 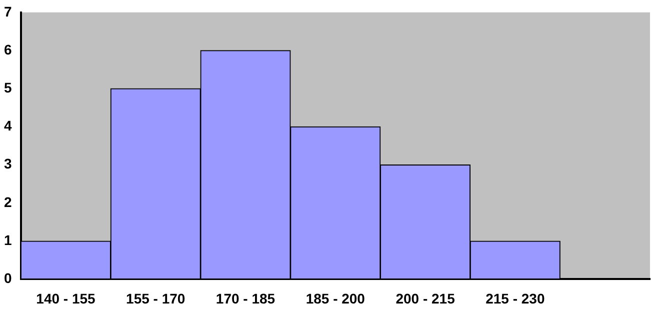 What do you see at coordinates (8, 87) in the screenshot?
I see `y-tick-label: 5` at bounding box center [8, 87].